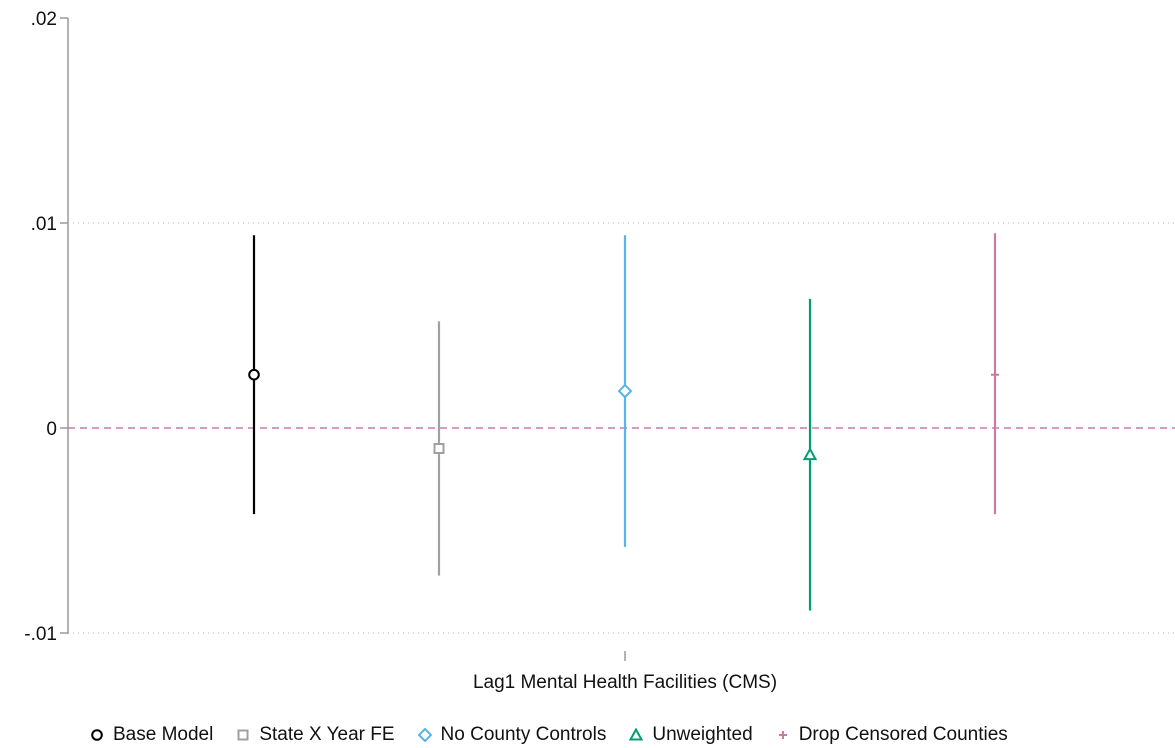 This screenshot has width=1175, height=748. What do you see at coordinates (44, 19) in the screenshot?
I see `y-tick-label: .02` at bounding box center [44, 19].